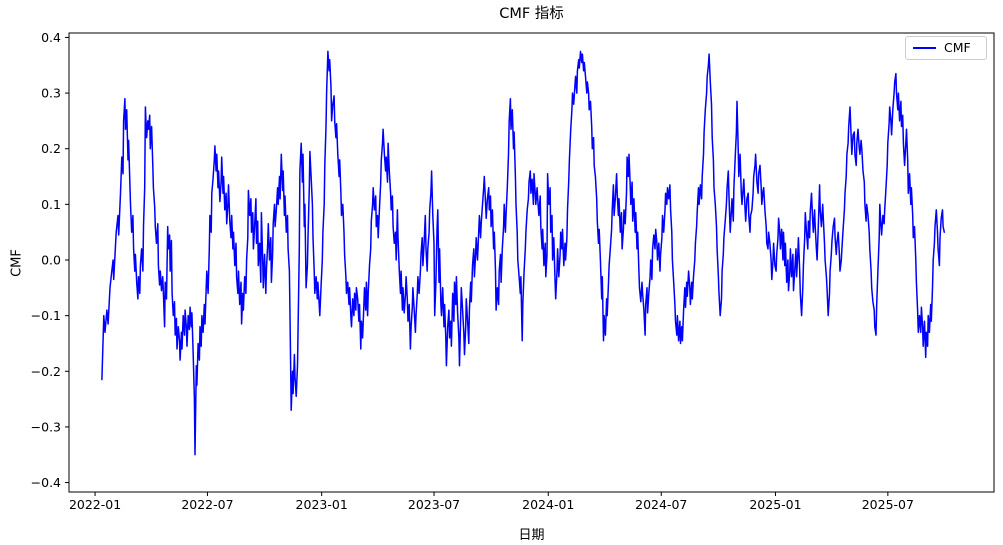 The height and width of the screenshot is (545, 1003). I want to click on y-tick-label: 0.4, so click(51, 37).